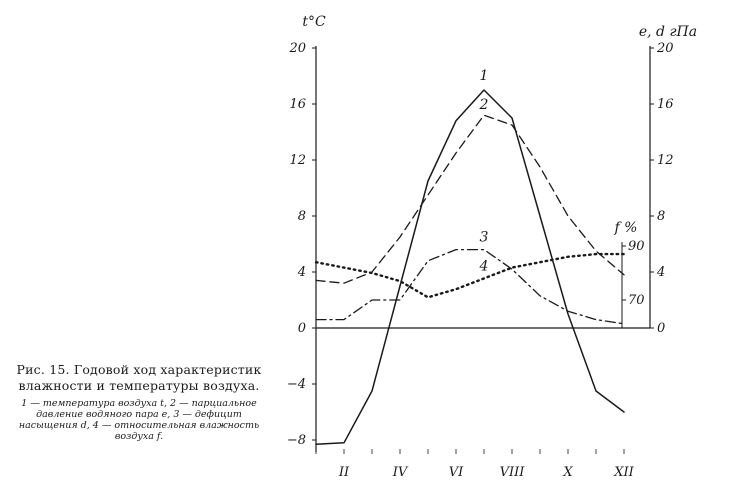 The image size is (746, 501). Describe the element at coordinates (484, 238) in the screenshot. I see `series-label-3: 3` at that location.